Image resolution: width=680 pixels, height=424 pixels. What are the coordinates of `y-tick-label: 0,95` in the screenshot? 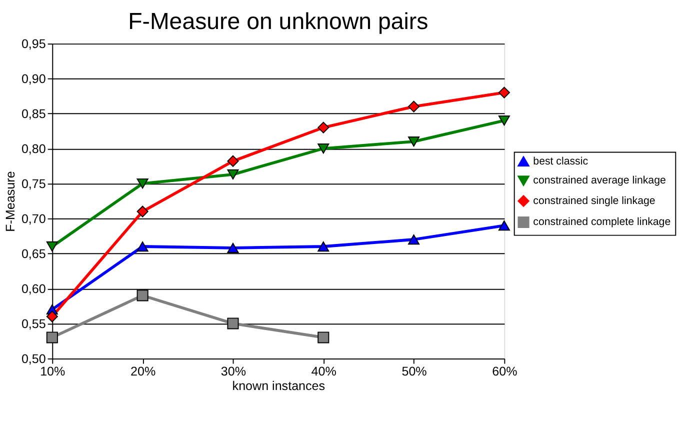 It's located at (33, 43).